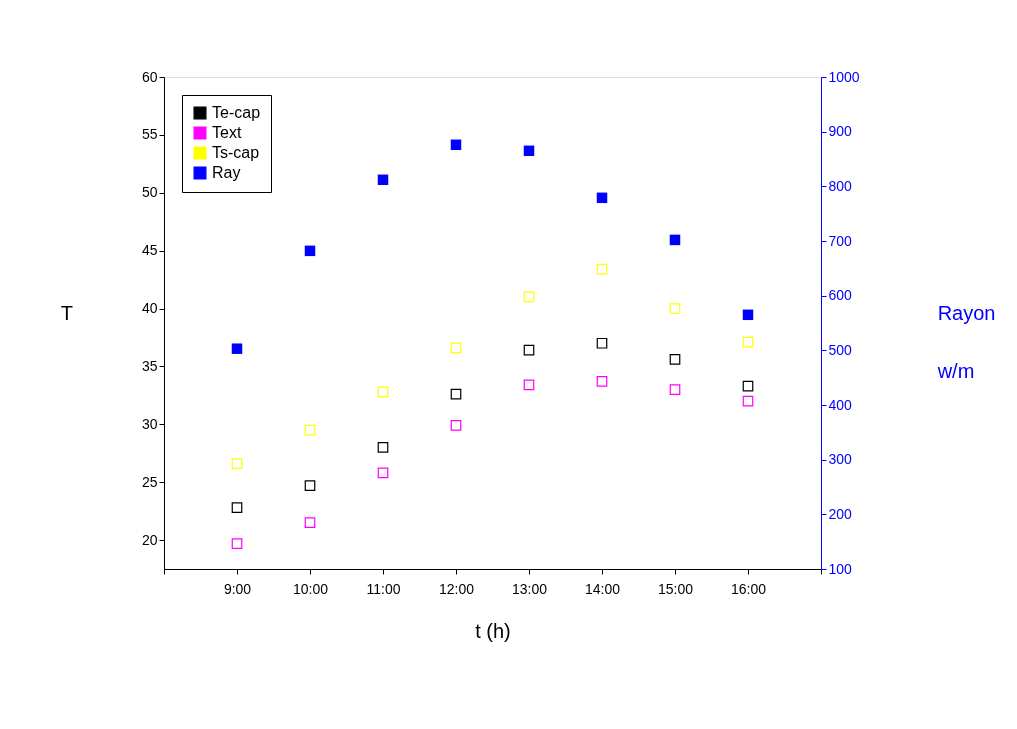 This screenshot has height=729, width=1017. What do you see at coordinates (67, 312) in the screenshot?
I see `y-axis-title: T` at bounding box center [67, 312].